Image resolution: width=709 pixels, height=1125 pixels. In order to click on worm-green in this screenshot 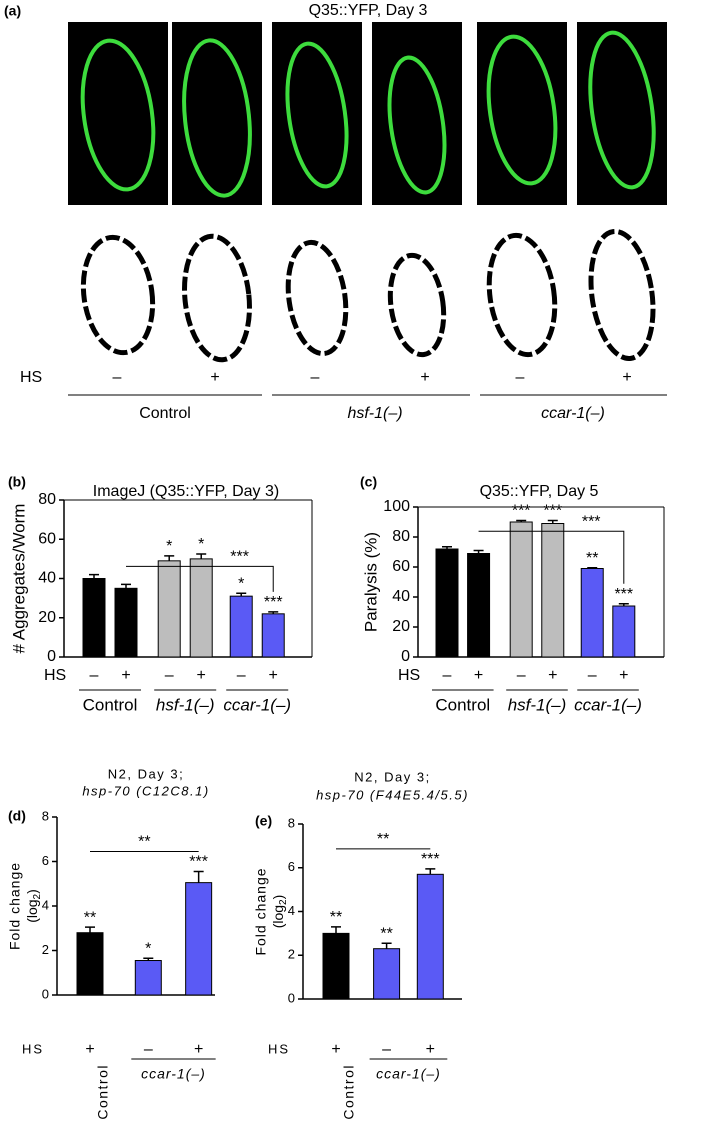, I will do `click(368, 114)`.